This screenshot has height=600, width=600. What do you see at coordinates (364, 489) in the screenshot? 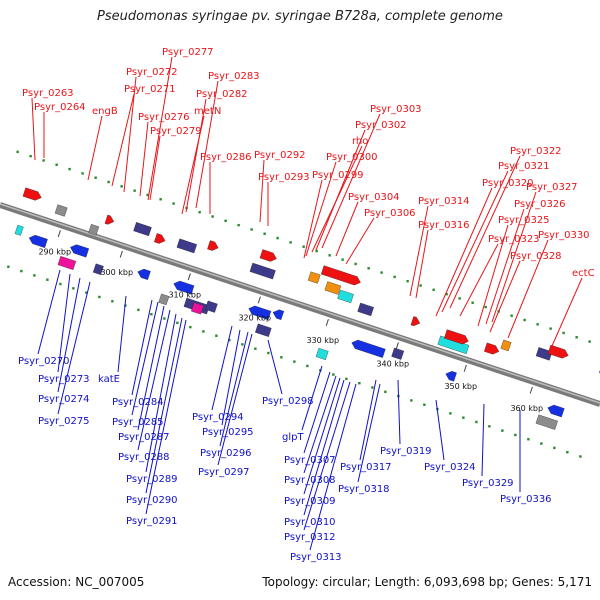
I see `reverse-gene-label: Psyr_0318` at bounding box center [364, 489].